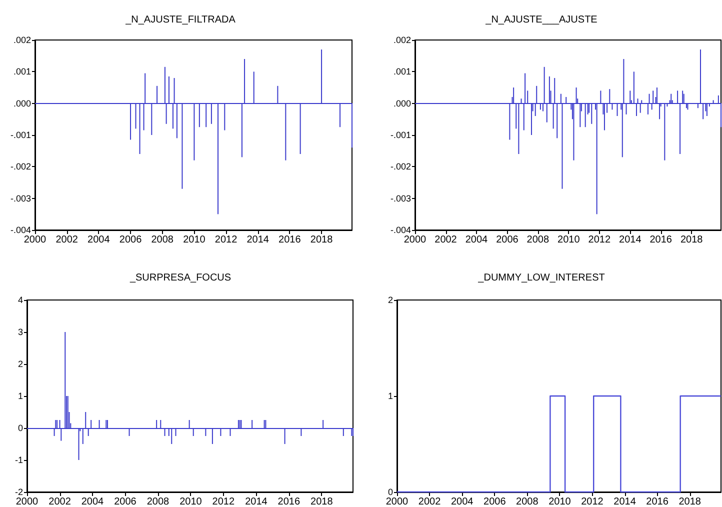  What do you see at coordinates (180, 278) in the screenshot?
I see `chart-title: _SURPRESA_FOCUS` at bounding box center [180, 278].